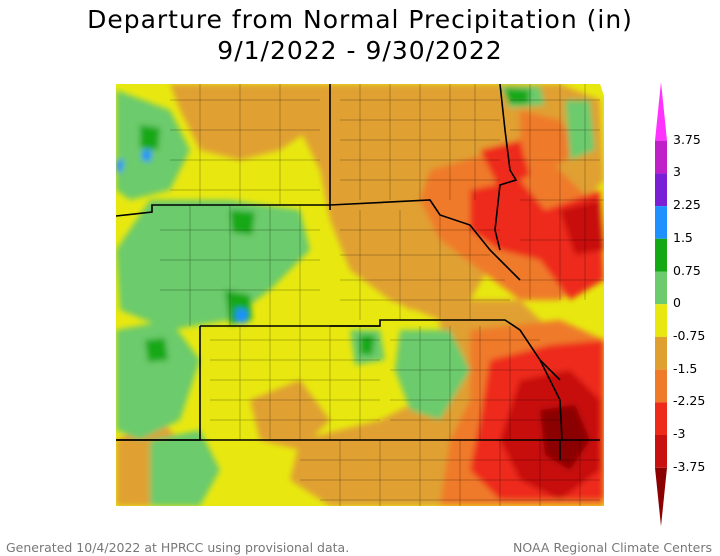 This screenshot has width=720, height=556. Describe the element at coordinates (677, 303) in the screenshot. I see `legend-label: 0` at that location.